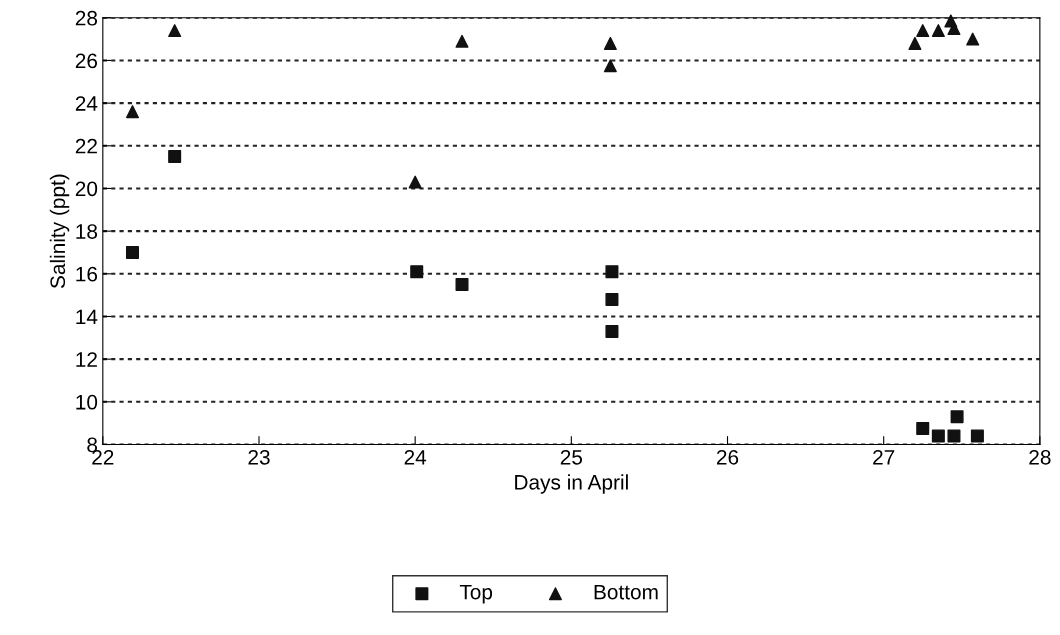  What do you see at coordinates (86, 189) in the screenshot?
I see `y-tick-label: 20` at bounding box center [86, 189].